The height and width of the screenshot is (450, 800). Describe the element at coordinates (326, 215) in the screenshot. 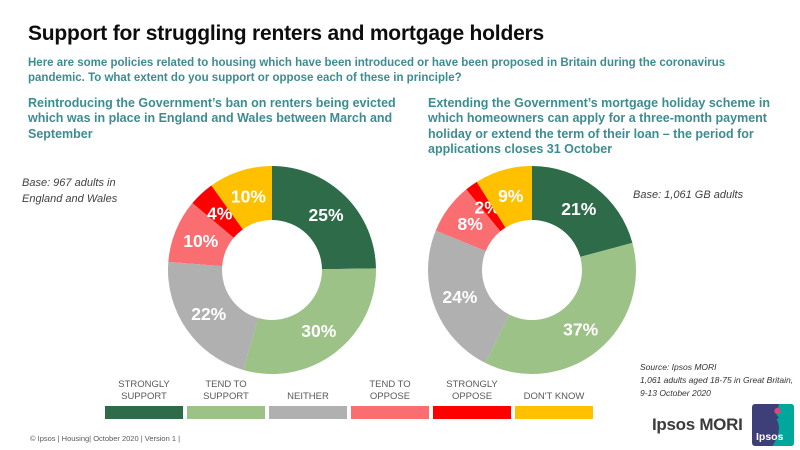

I see `slice-value-label: 25%` at that location.